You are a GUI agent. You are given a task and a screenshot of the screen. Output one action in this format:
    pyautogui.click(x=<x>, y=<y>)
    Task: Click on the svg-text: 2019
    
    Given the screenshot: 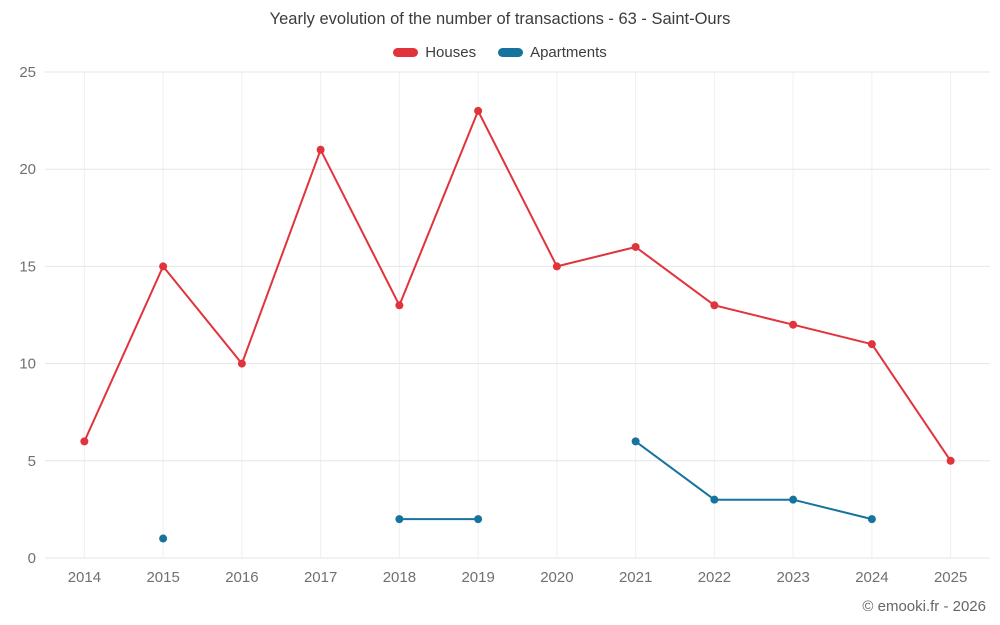 What is the action you would take?
    pyautogui.click(x=477, y=577)
    